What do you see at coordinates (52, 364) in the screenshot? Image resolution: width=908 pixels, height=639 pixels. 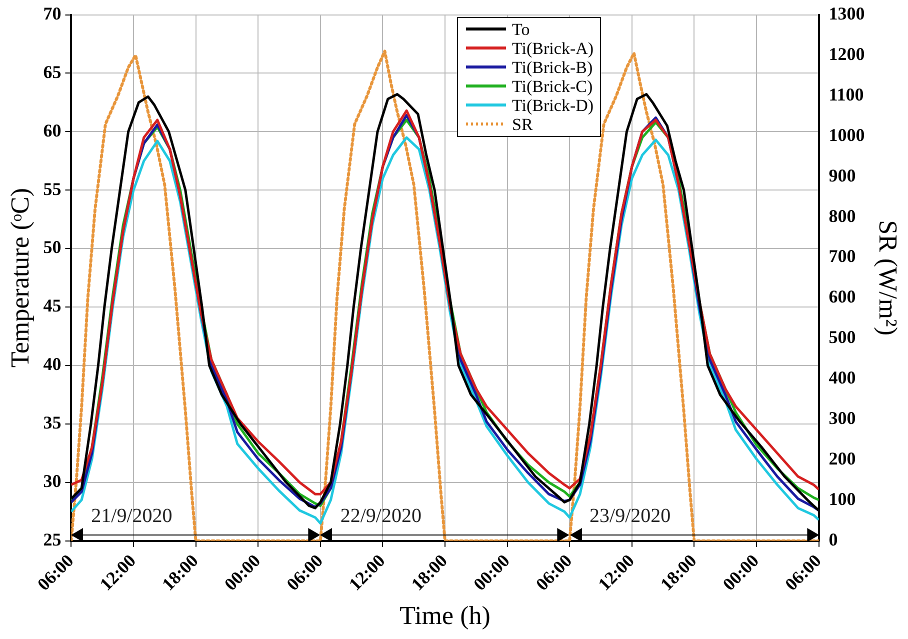 I see `y-tick-label: 40` at bounding box center [52, 364].